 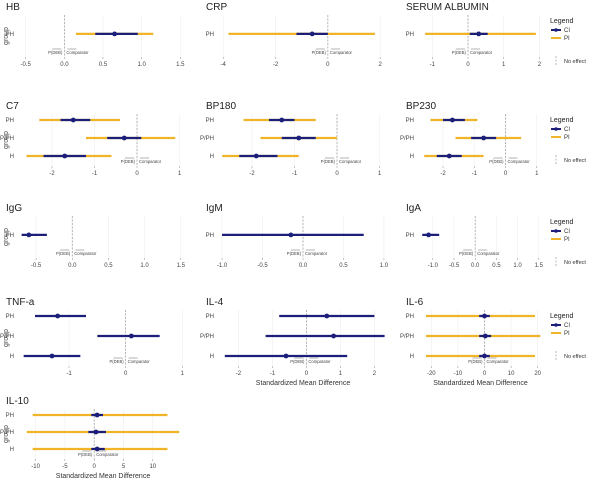 What do you see at coordinates (297, 236) in the screenshot?
I see `forest-panel: IgM PH P(DEB) Comparator -1.0 -0.5 0.0 0.5 1.0` at bounding box center [297, 236].